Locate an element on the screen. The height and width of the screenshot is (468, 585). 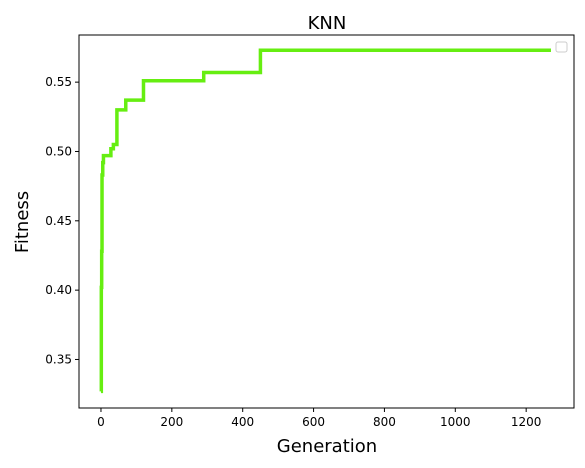
x-axis-ticks: 0 200 400 600 800 1000 1200 is located at coordinates (319, 418).